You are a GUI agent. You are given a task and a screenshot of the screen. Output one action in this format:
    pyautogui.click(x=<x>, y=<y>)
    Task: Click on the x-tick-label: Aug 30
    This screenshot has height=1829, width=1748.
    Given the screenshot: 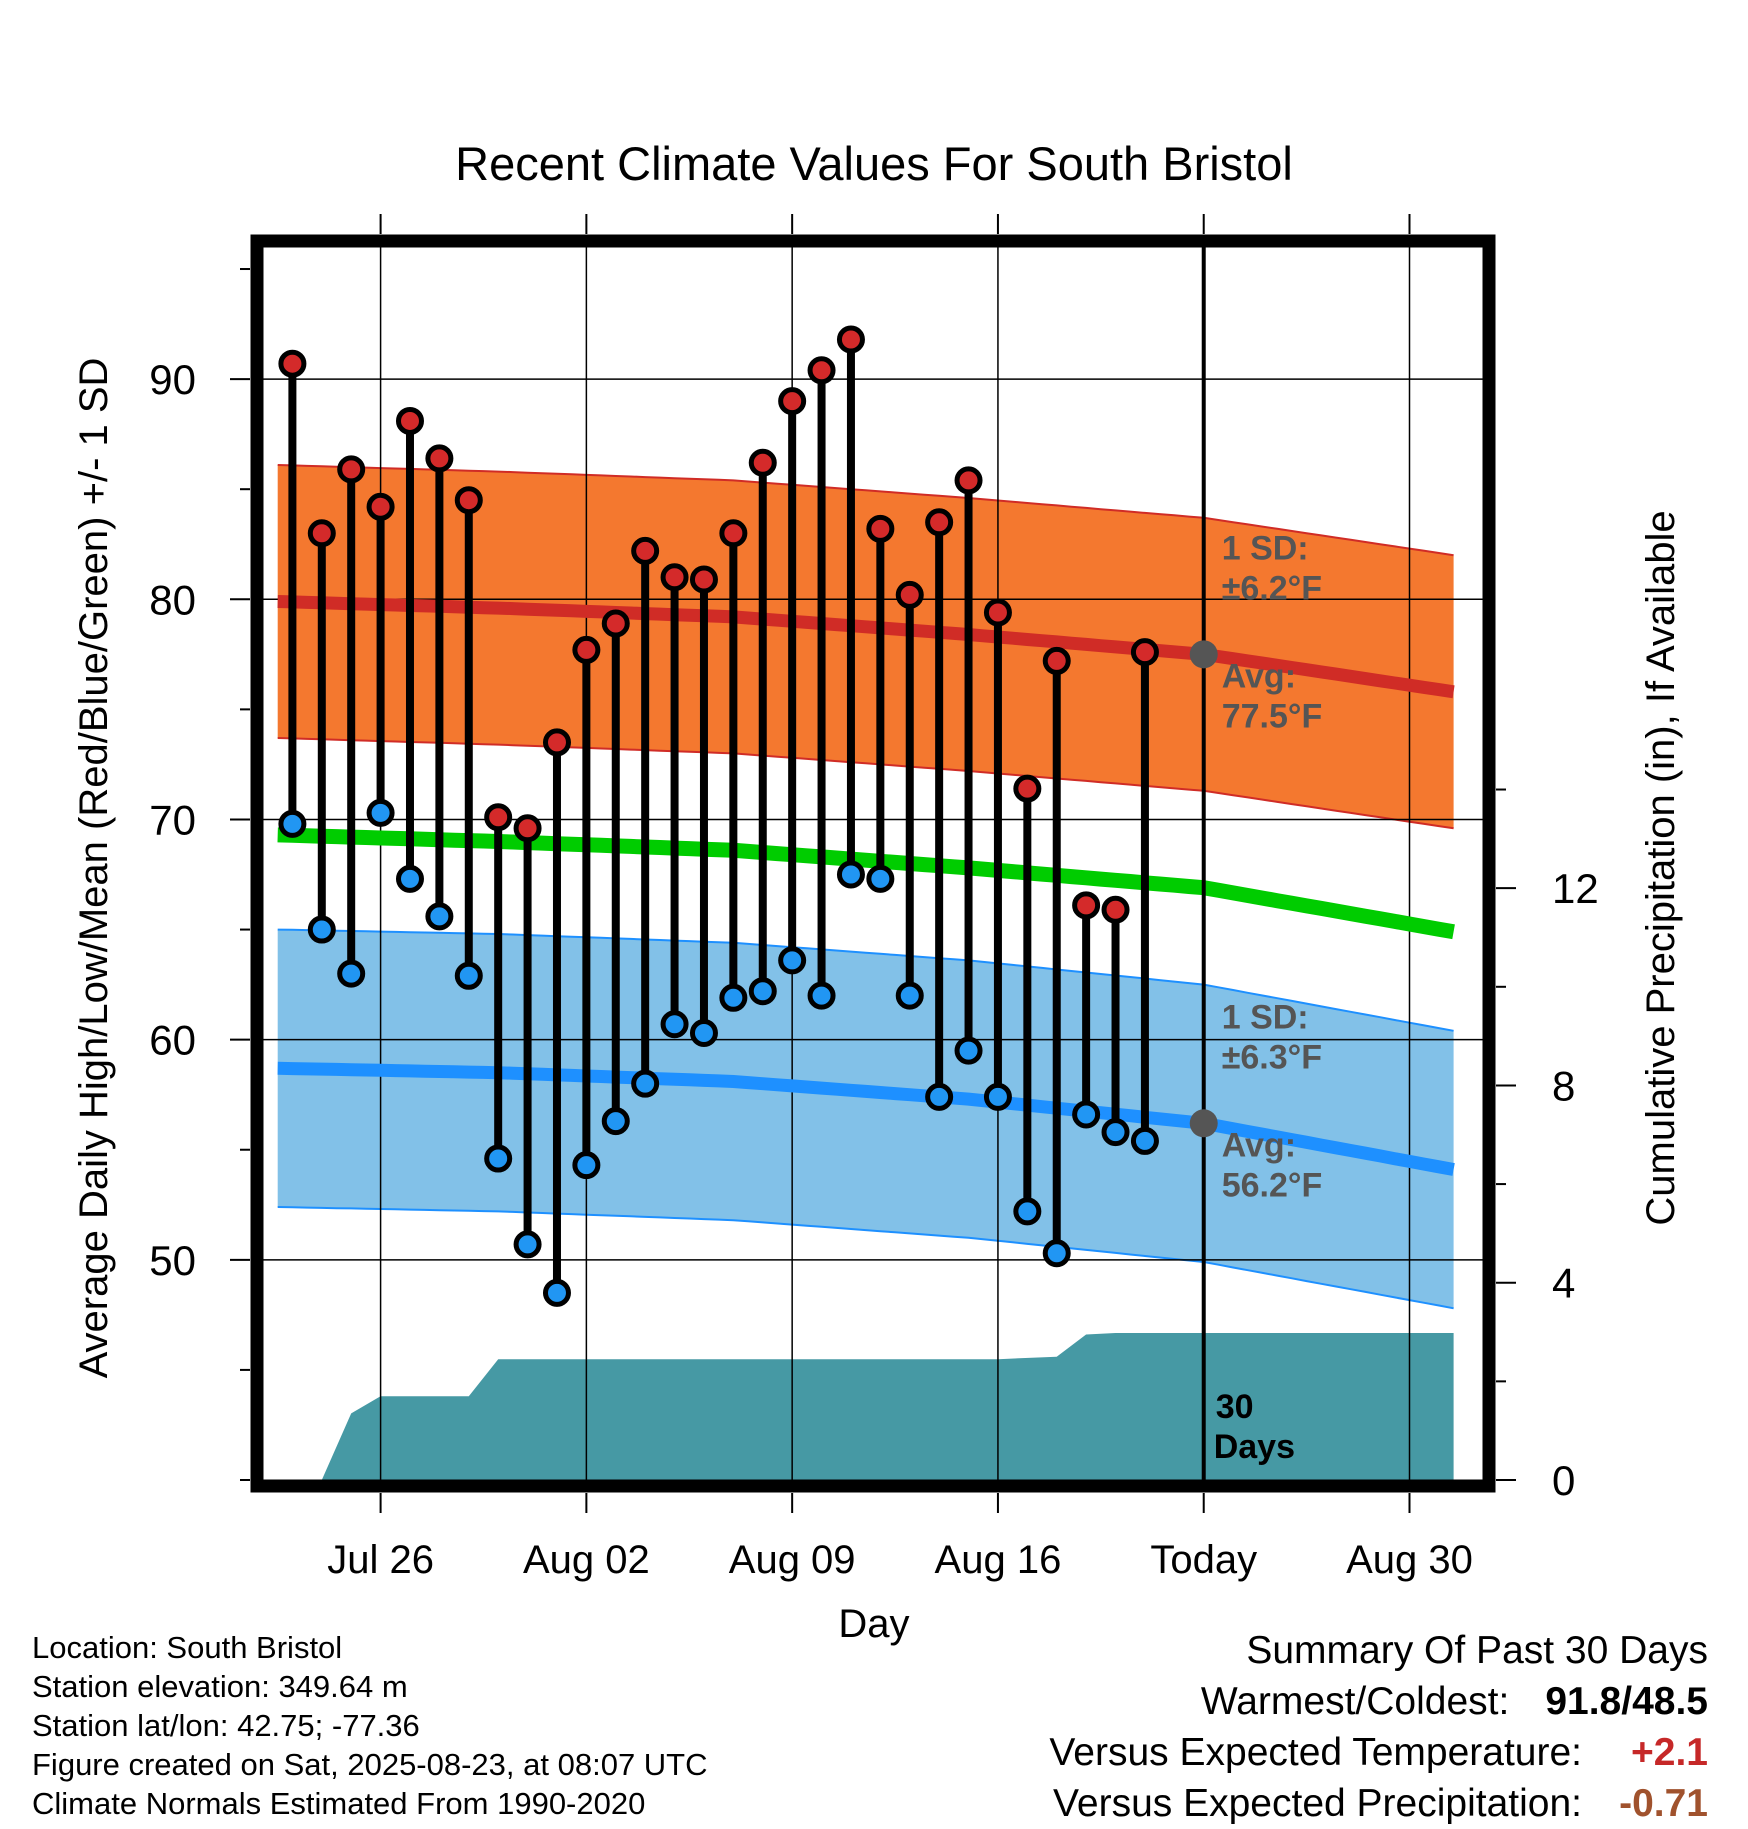 What is the action you would take?
    pyautogui.click(x=1409, y=1560)
    